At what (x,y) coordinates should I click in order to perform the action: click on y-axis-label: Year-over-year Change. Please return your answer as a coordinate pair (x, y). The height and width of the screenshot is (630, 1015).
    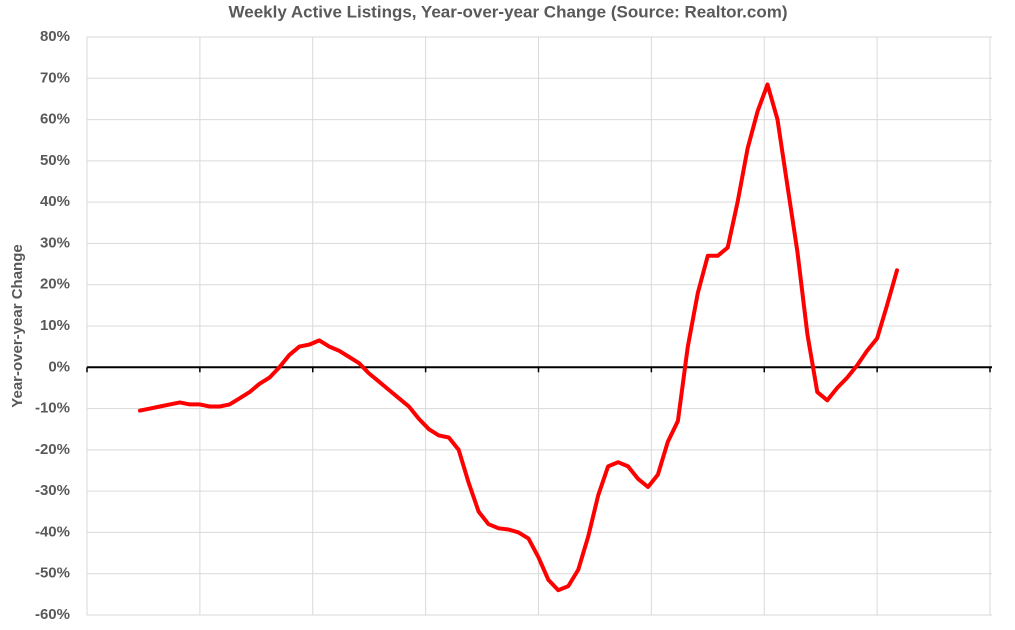
    Looking at the image, I should click on (17, 325).